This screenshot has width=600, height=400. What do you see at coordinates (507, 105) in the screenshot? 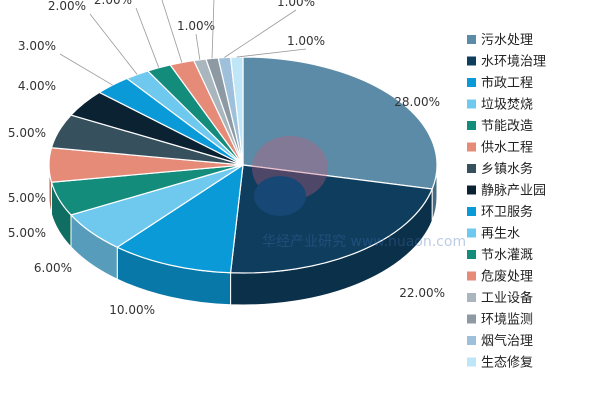
I see `legend-label-4: 垃圾焚烧` at bounding box center [507, 105].